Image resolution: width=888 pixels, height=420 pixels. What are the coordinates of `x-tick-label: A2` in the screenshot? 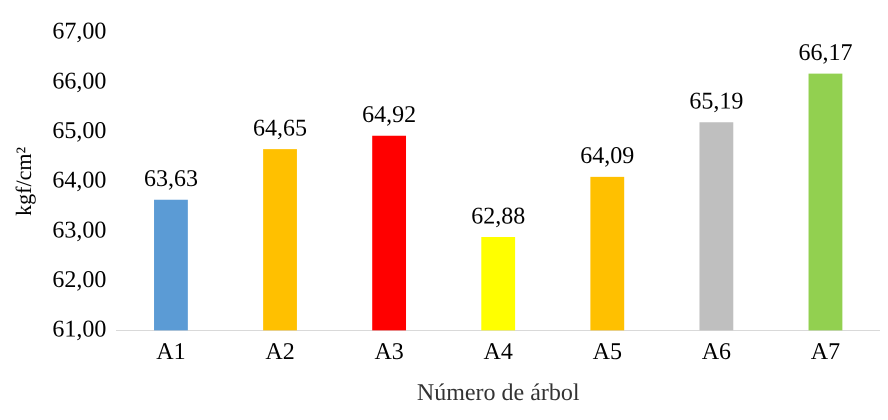 It's located at (280, 352).